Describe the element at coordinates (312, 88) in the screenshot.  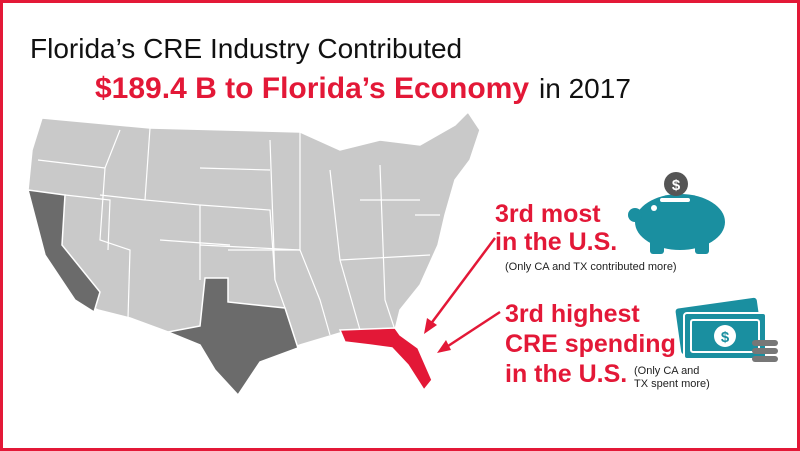
I see `title-highlight: $189.4 B to Florida’s Economy` at that location.